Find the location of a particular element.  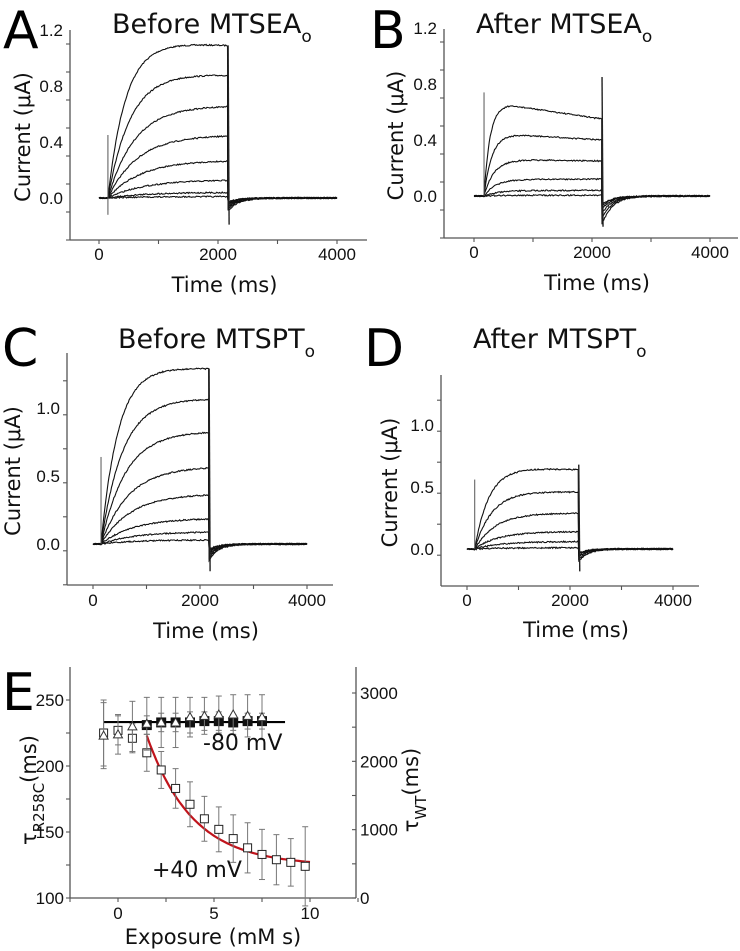

y2-tick-label: 3000 is located at coordinates (379, 693).